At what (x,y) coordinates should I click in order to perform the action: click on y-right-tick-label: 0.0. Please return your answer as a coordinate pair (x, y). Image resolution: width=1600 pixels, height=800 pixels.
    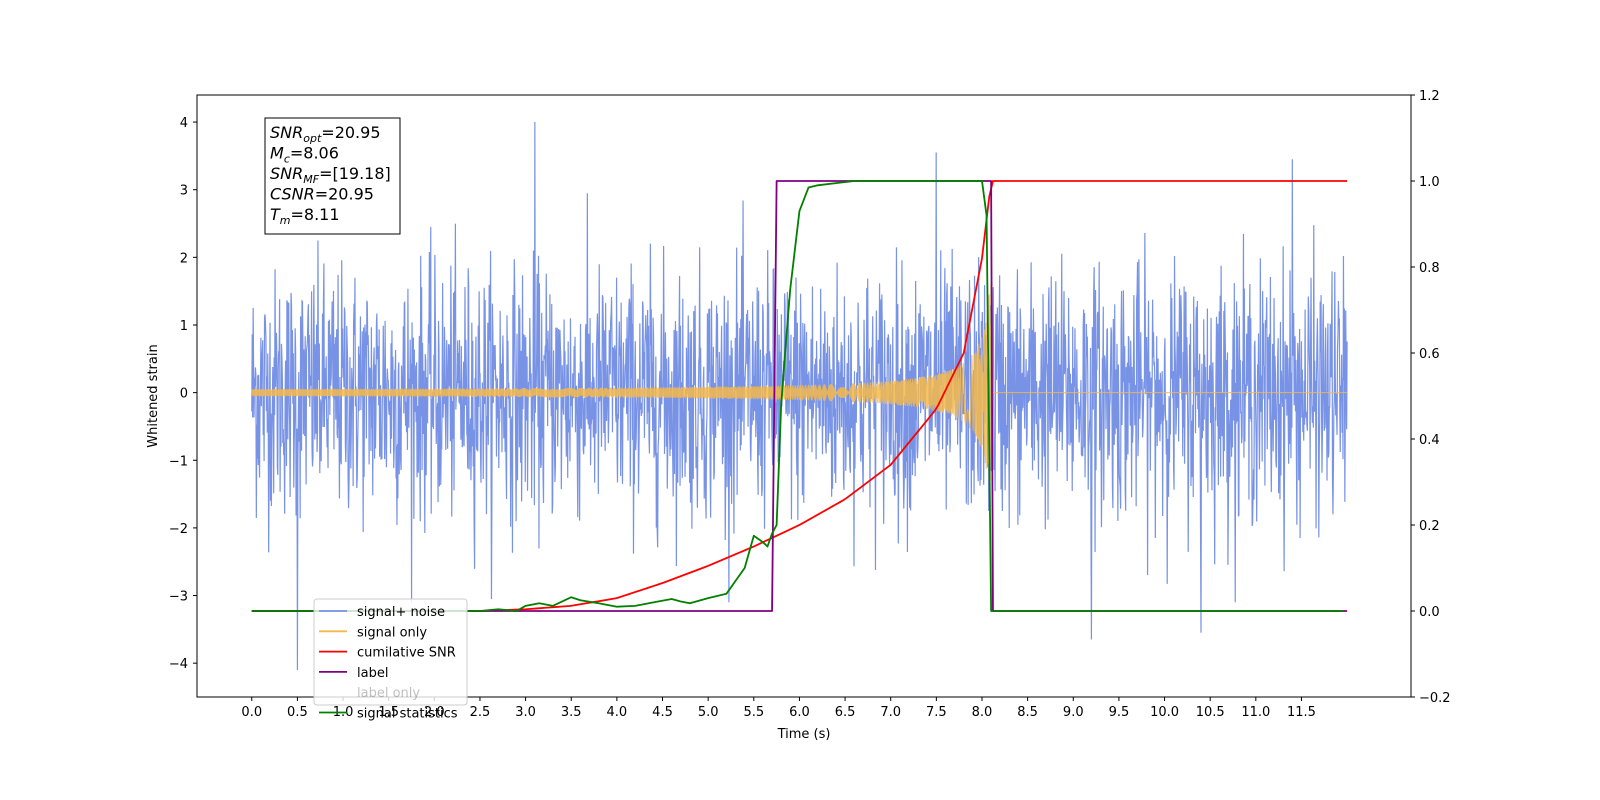
    Looking at the image, I should click on (1429, 612).